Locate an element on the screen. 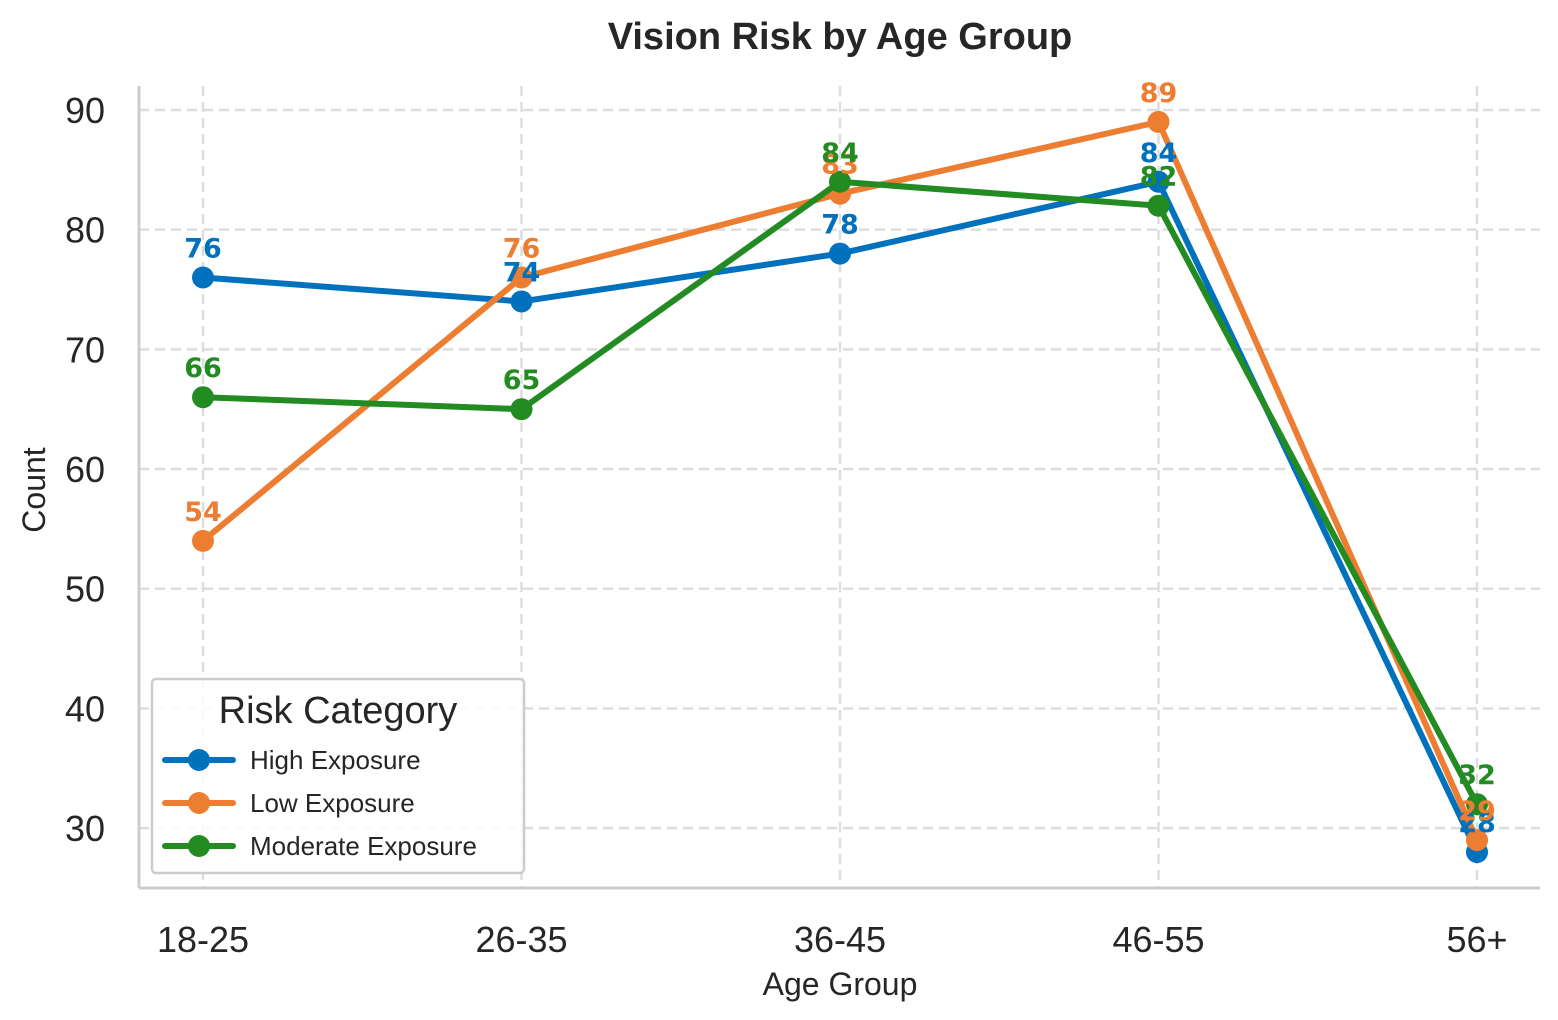  y-tick-label: 30 is located at coordinates (85, 828).